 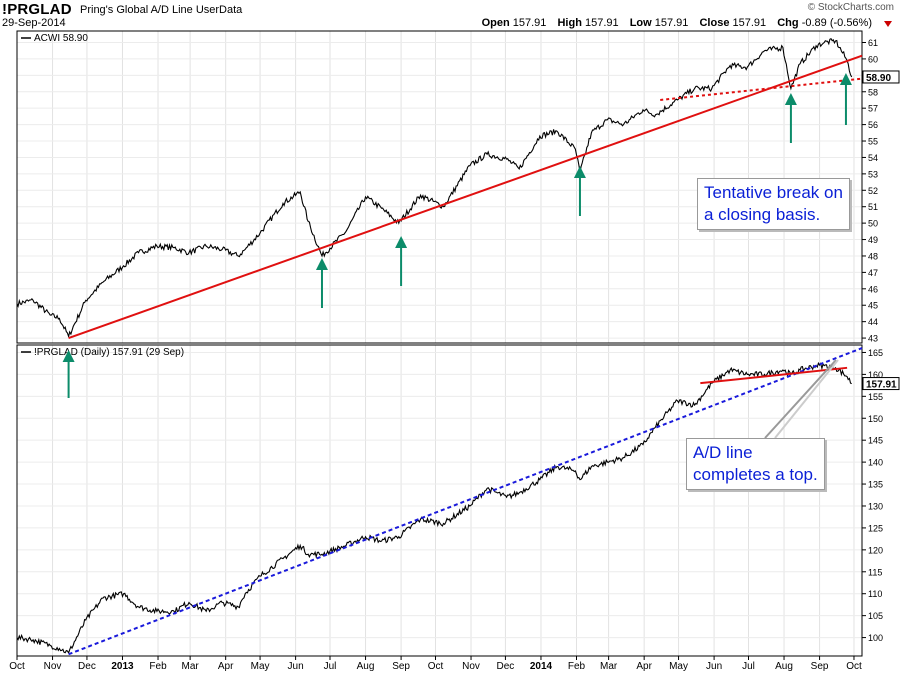 What do you see at coordinates (873, 273) in the screenshot?
I see `y-tick-label: 47` at bounding box center [873, 273].